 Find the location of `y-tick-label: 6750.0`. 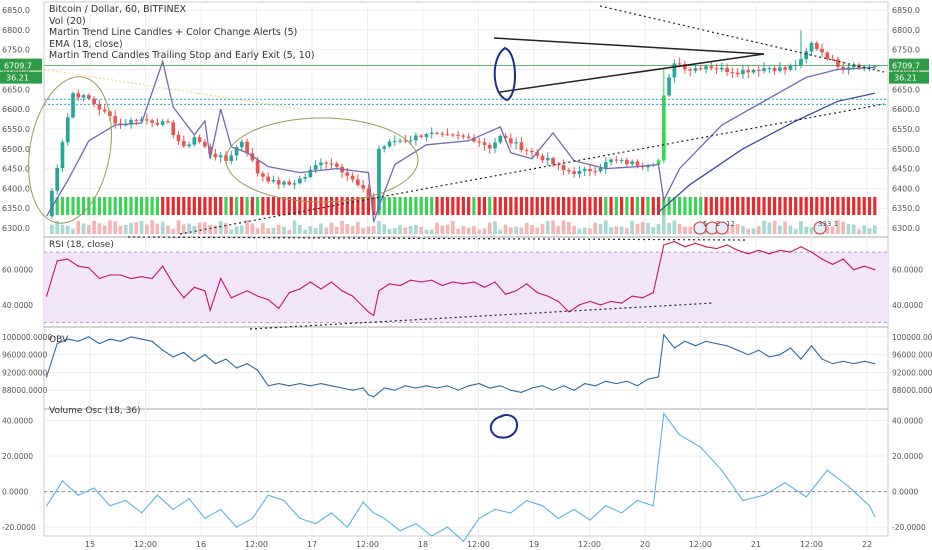

y-tick-label: 6750.0 is located at coordinates (906, 50).